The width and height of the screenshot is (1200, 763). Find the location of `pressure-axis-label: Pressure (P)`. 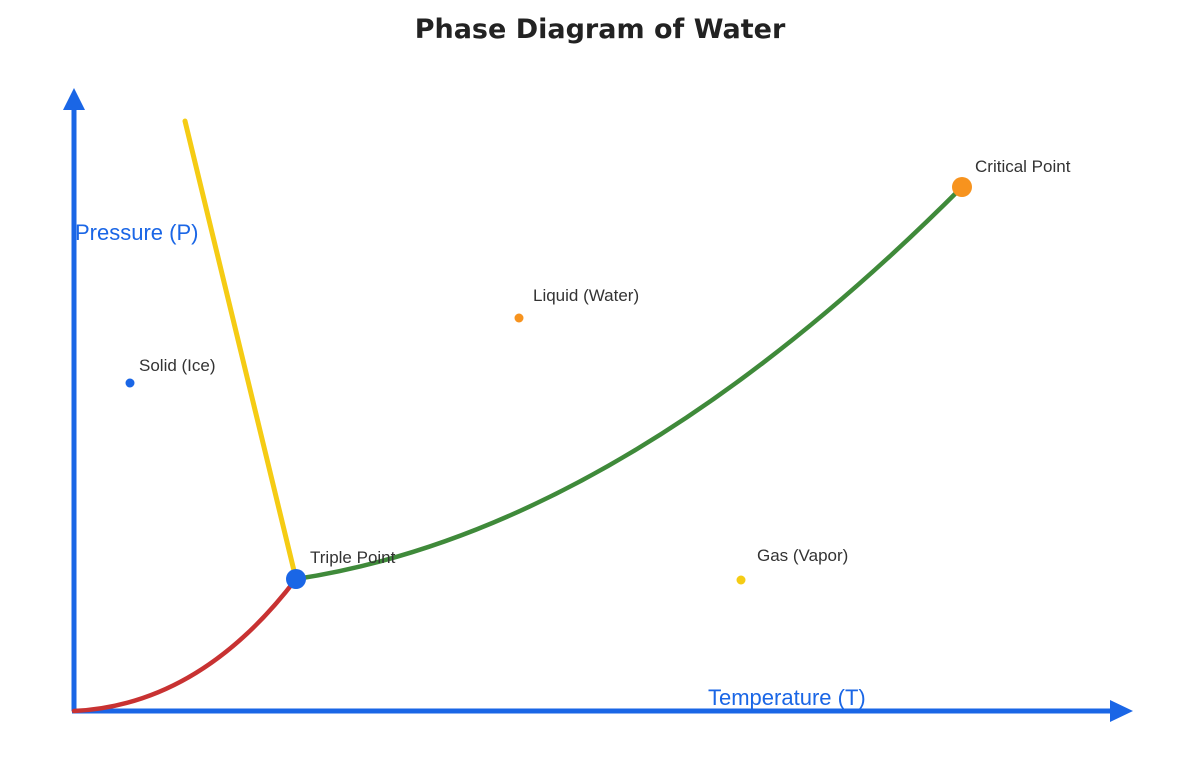

pressure-axis-label: Pressure (P) is located at coordinates (136, 232).